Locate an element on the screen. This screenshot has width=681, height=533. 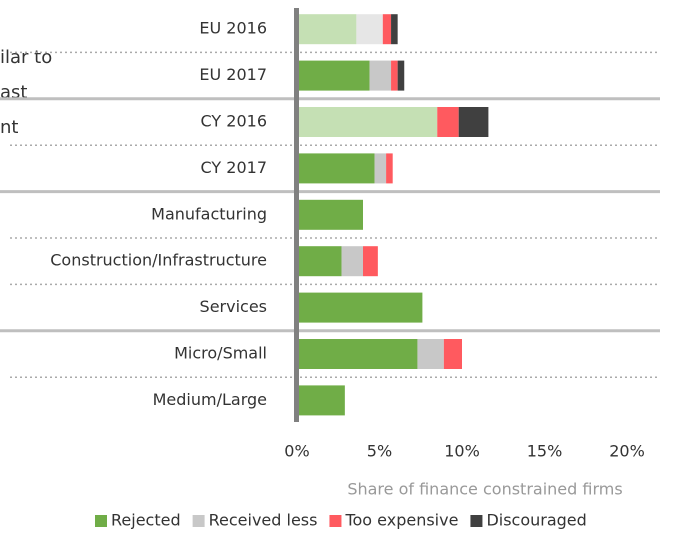
y-tick-label: Construction/Infrastructure is located at coordinates (158, 260).